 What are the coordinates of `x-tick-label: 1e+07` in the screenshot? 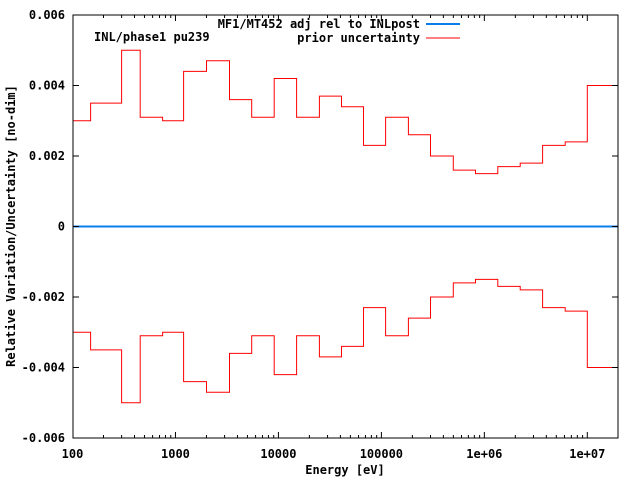 It's located at (587, 454).